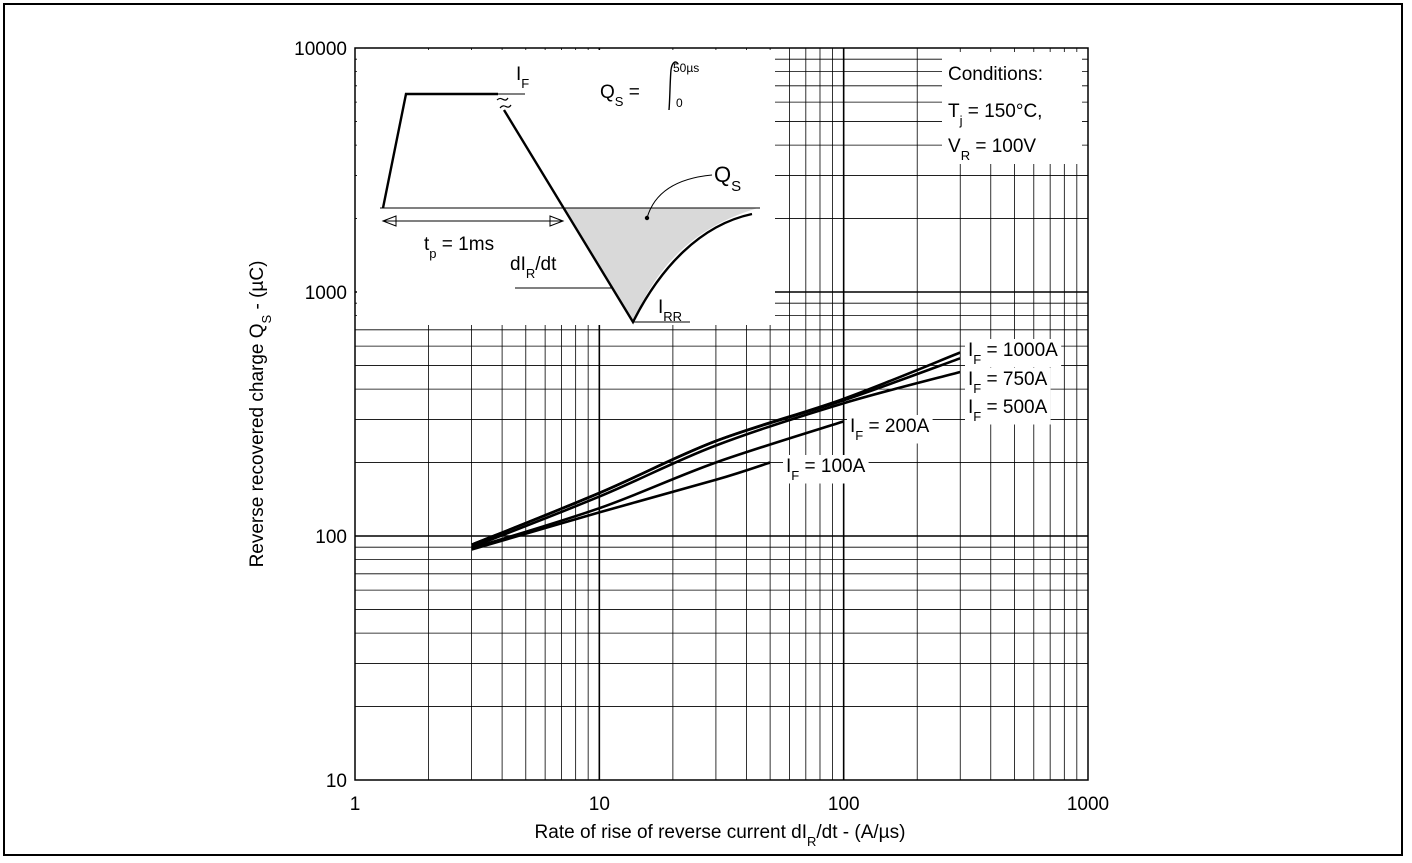  I want to click on conditions-vr: VR = 100V, so click(992, 149).